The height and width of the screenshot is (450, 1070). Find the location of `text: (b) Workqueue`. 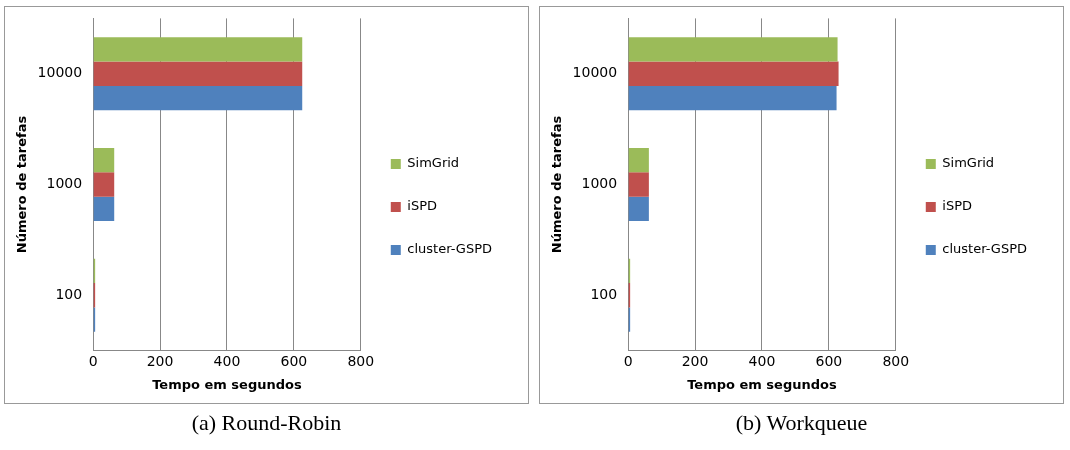

text: (b) Workqueue is located at coordinates (801, 423).